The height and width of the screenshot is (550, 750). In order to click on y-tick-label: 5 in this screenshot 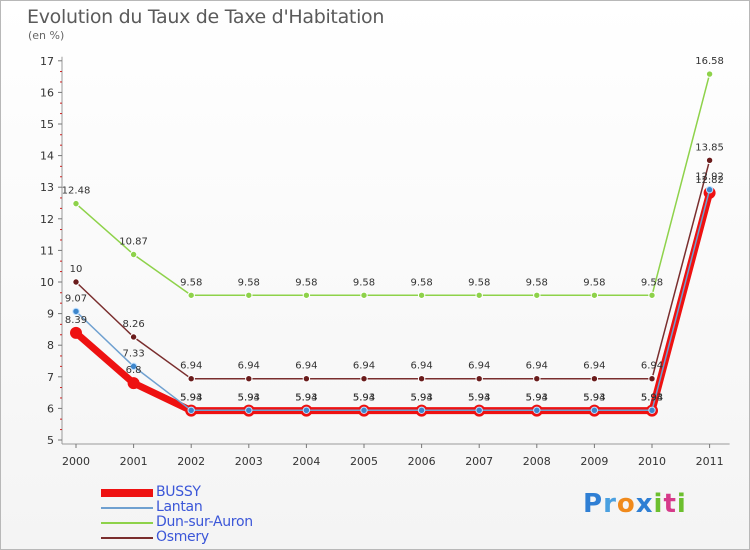, I will do `click(50, 440)`.